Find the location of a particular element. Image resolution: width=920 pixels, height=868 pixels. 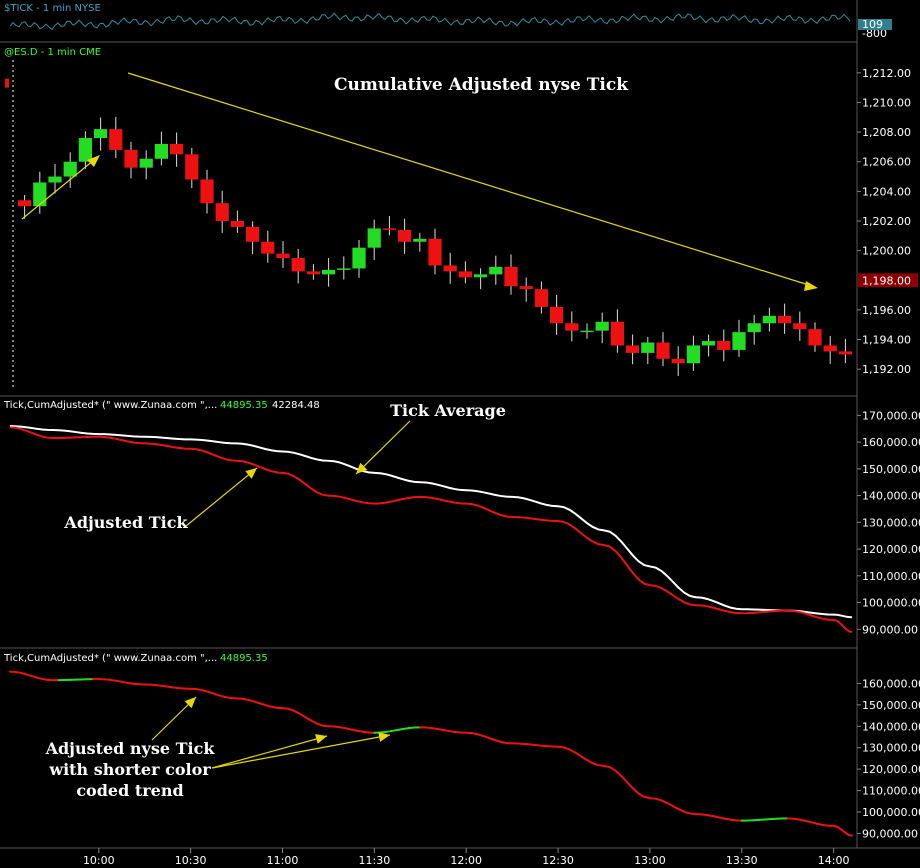

arrow-adjusted-tick-line is located at coordinates (221, 497).